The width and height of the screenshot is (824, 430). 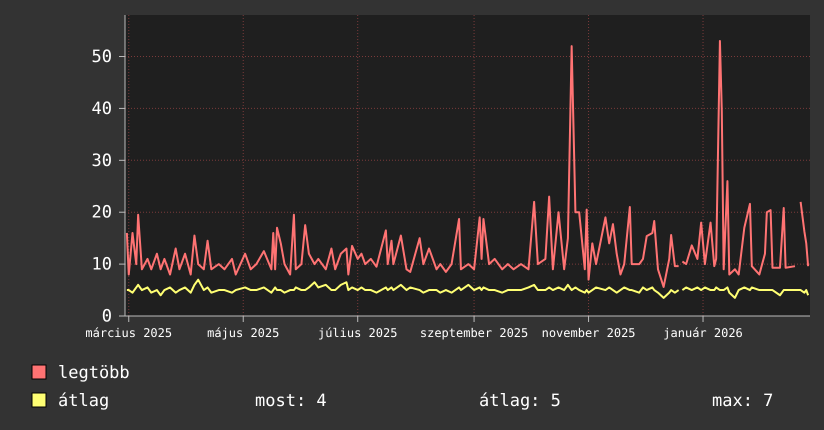 I want to click on x-tick-label: március 2025, so click(x=128, y=333).